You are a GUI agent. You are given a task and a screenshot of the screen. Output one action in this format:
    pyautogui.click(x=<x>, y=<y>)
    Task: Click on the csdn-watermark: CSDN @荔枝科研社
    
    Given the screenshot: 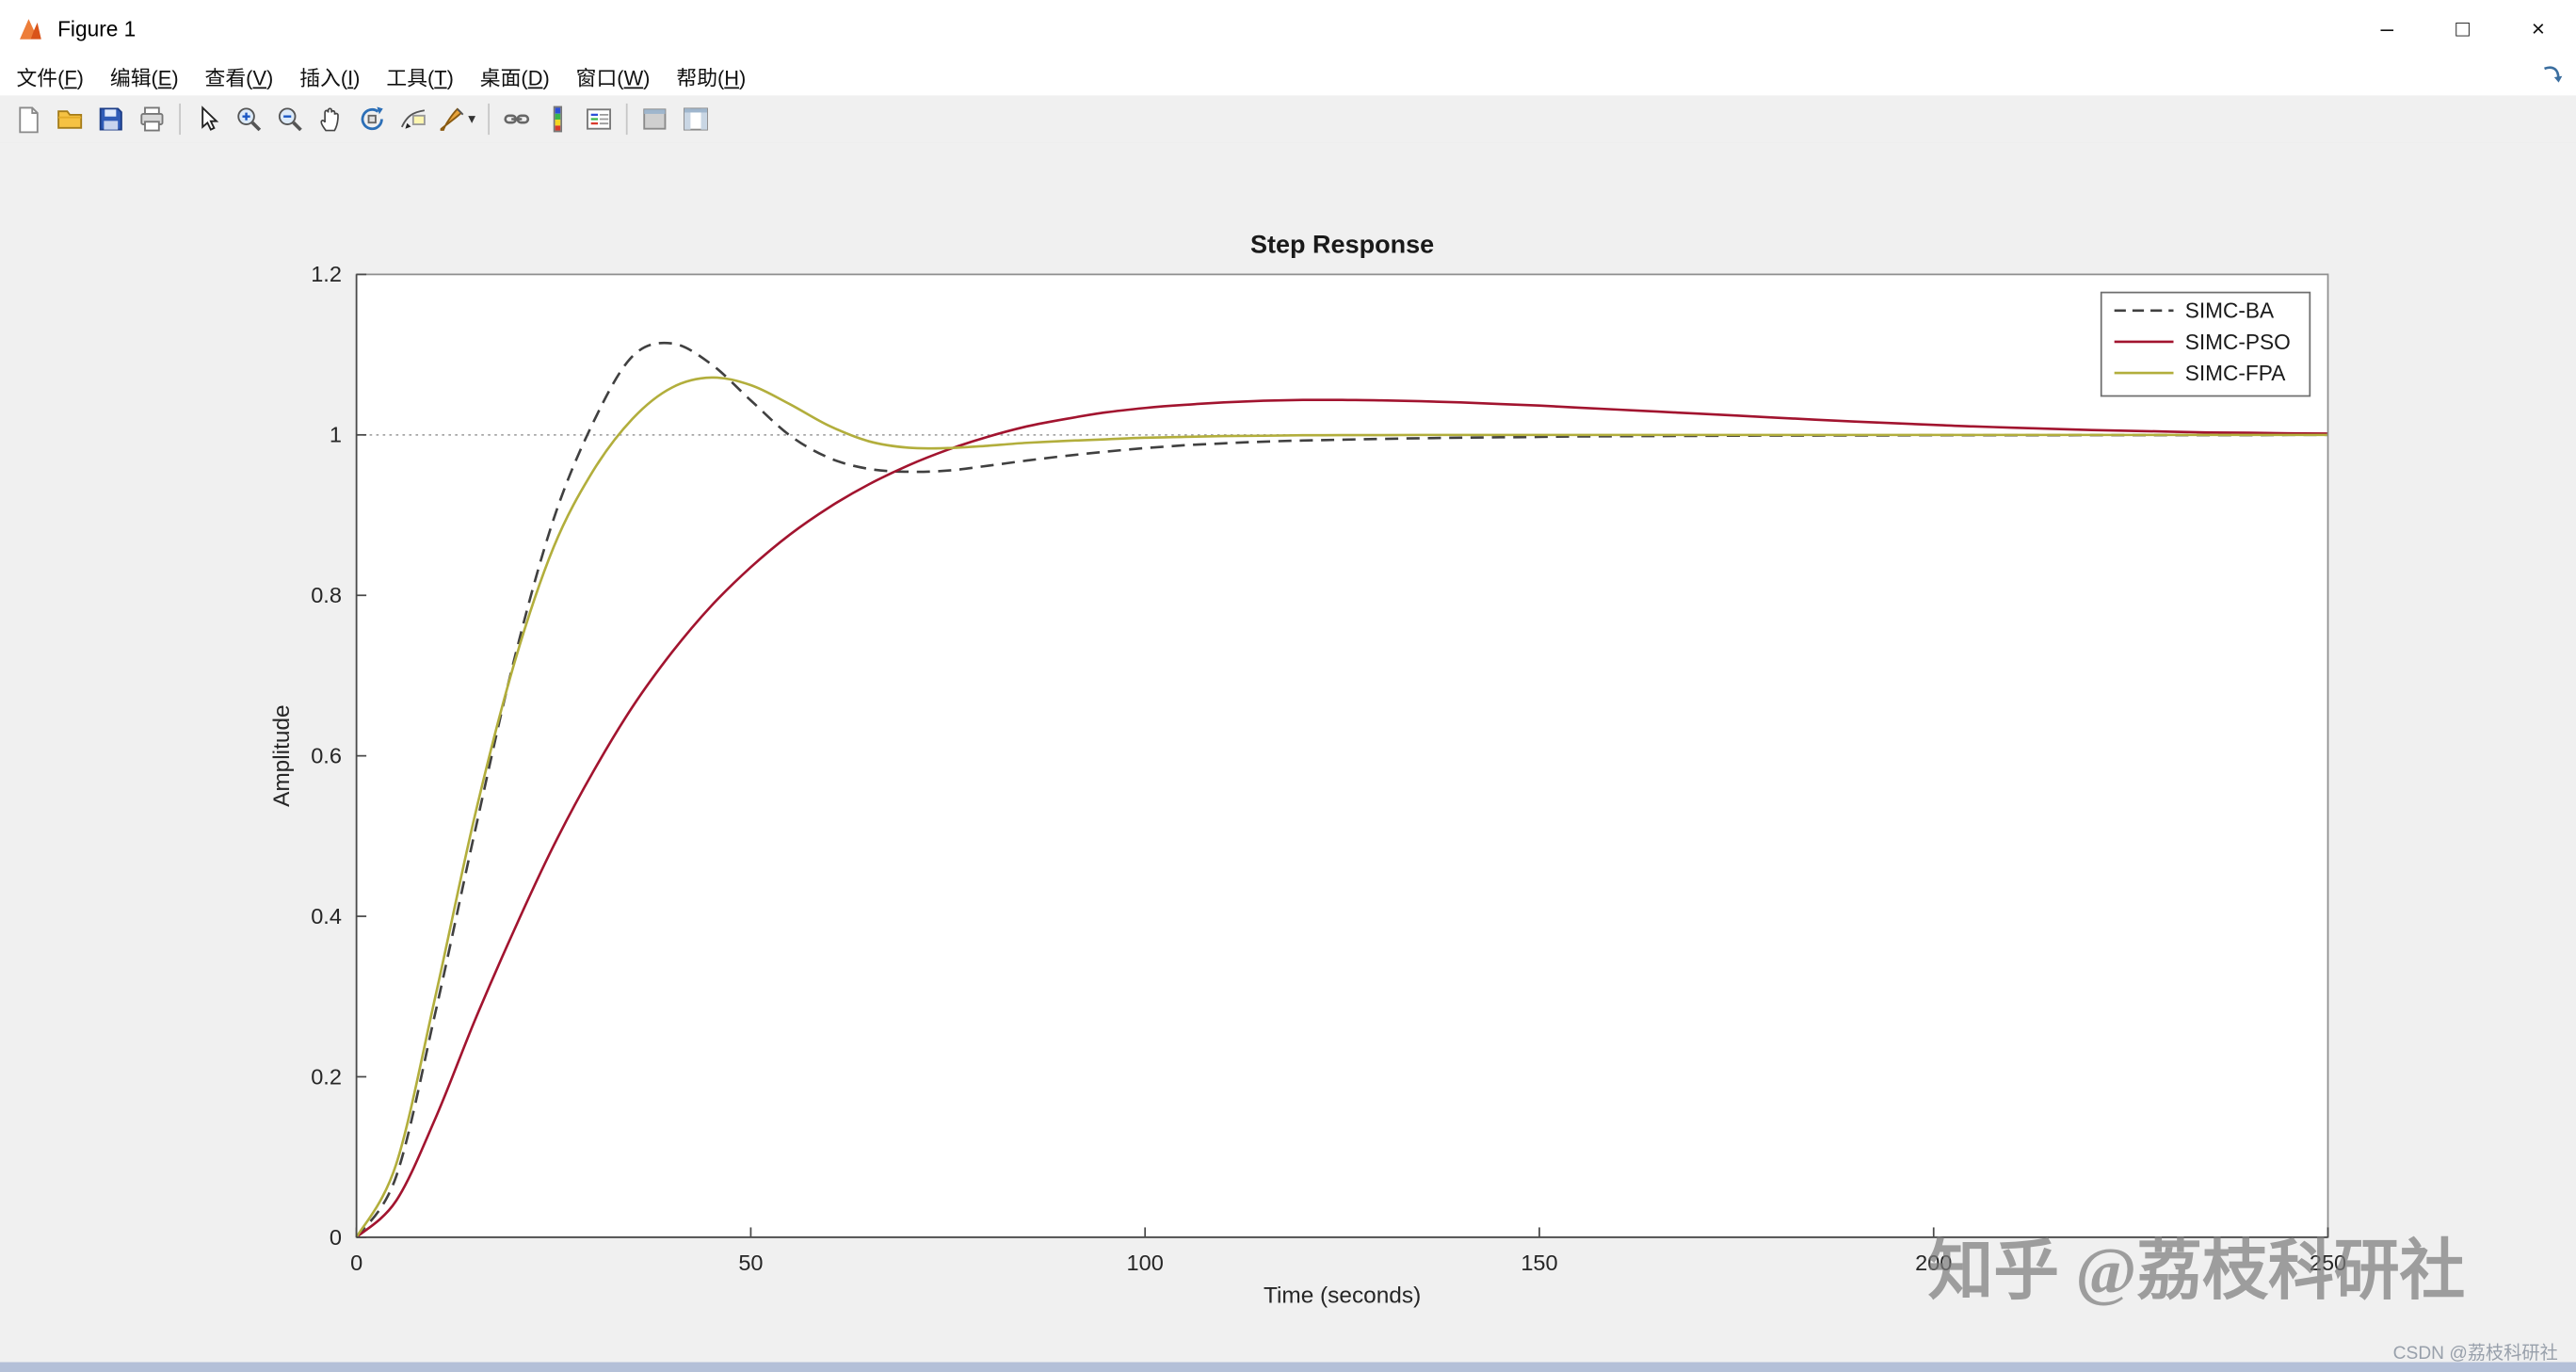 What is the action you would take?
    pyautogui.click(x=2475, y=1354)
    